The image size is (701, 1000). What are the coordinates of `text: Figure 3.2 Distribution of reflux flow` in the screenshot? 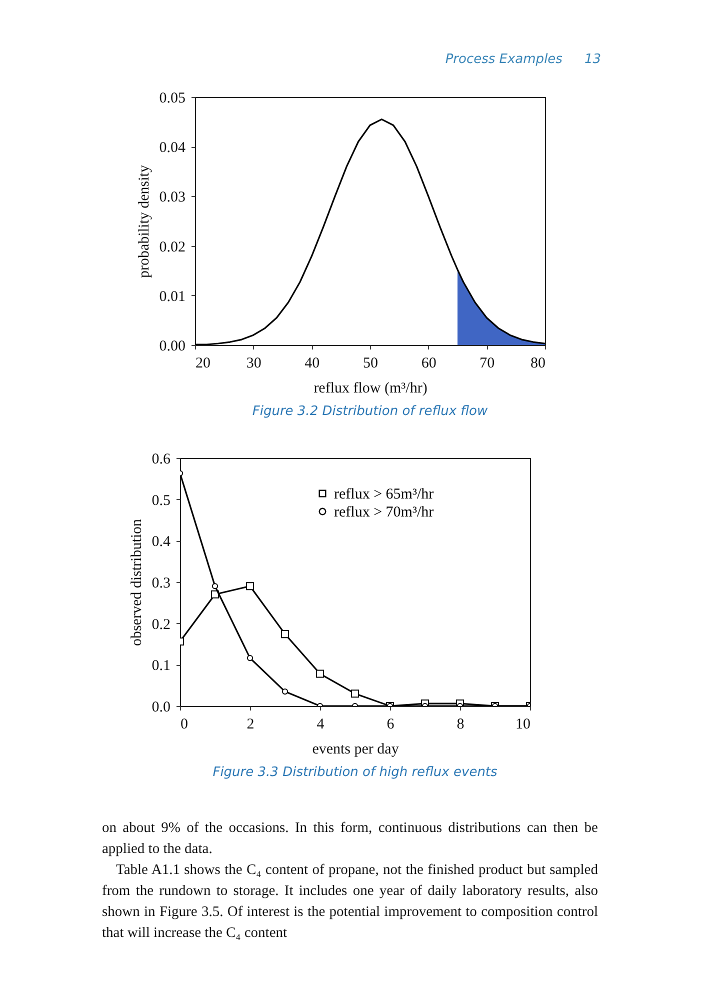 It's located at (370, 411).